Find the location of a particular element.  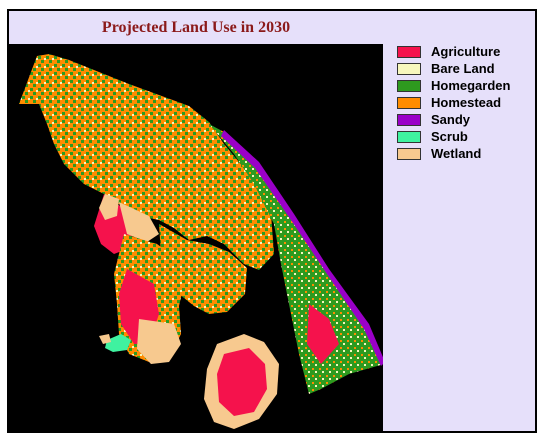

swatch-bare-land is located at coordinates (409, 68).